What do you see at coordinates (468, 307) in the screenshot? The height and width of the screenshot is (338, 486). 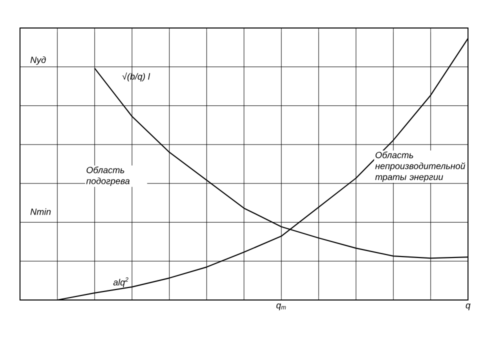 I see `x-tick-label: q` at bounding box center [468, 307].